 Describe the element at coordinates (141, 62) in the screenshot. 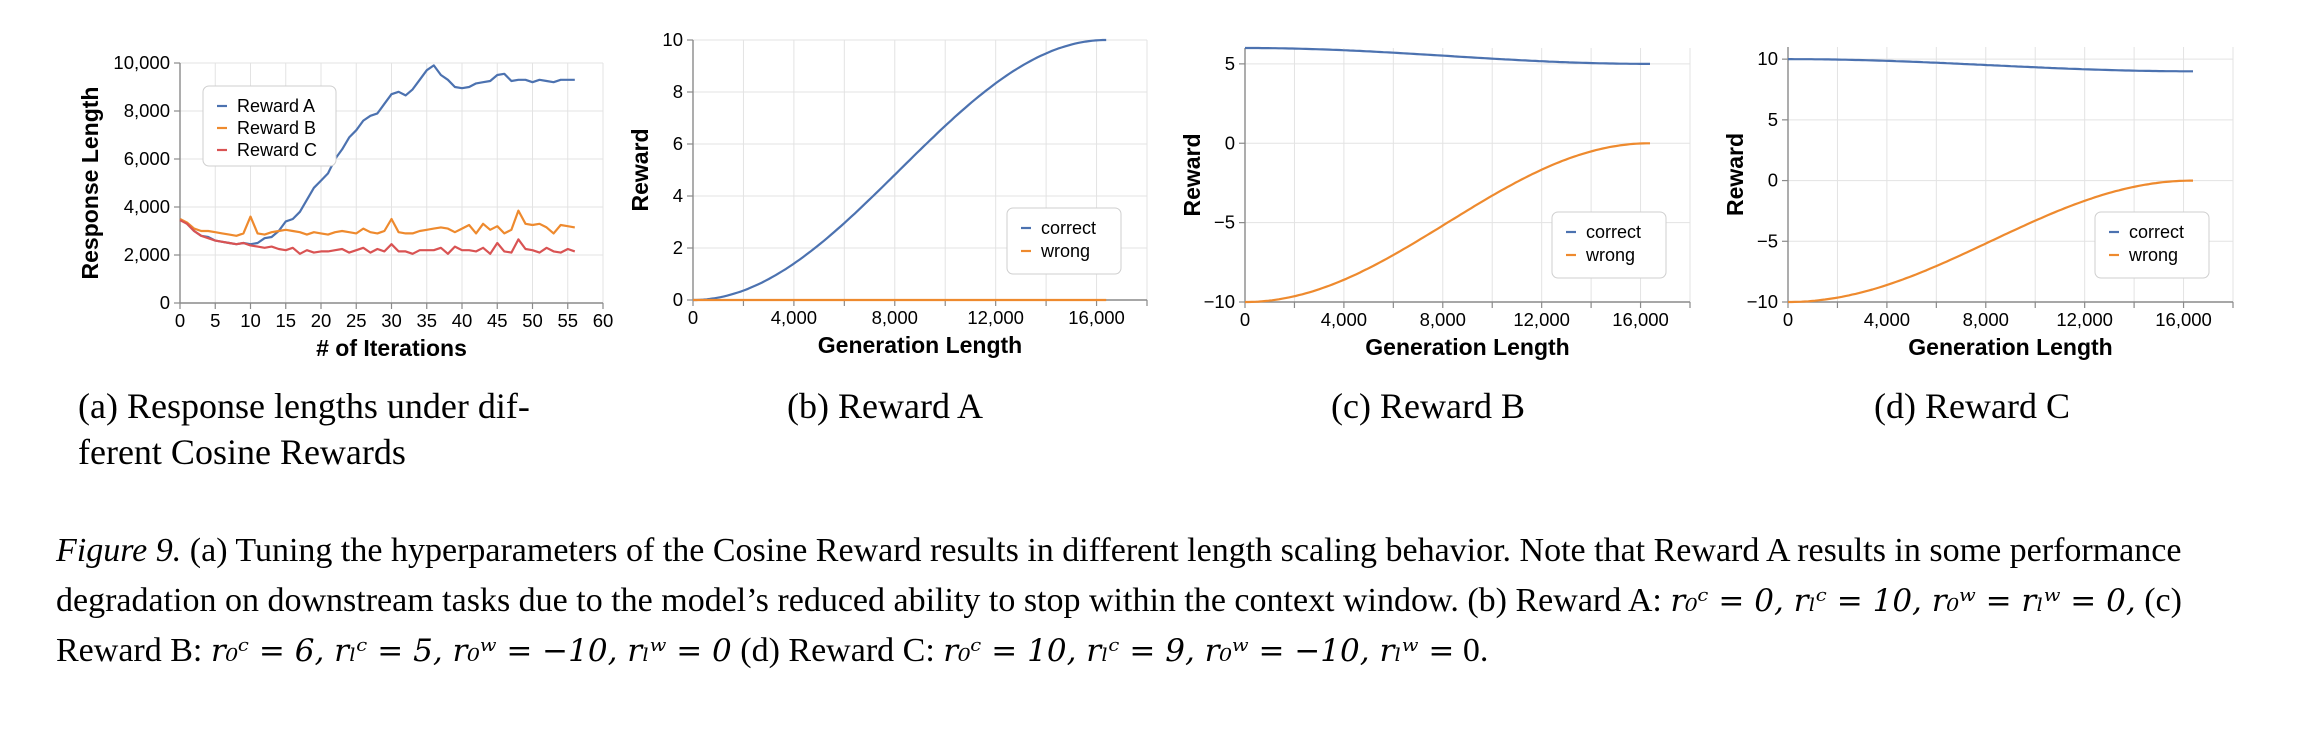

I see `y-tick-label: 10,000` at that location.